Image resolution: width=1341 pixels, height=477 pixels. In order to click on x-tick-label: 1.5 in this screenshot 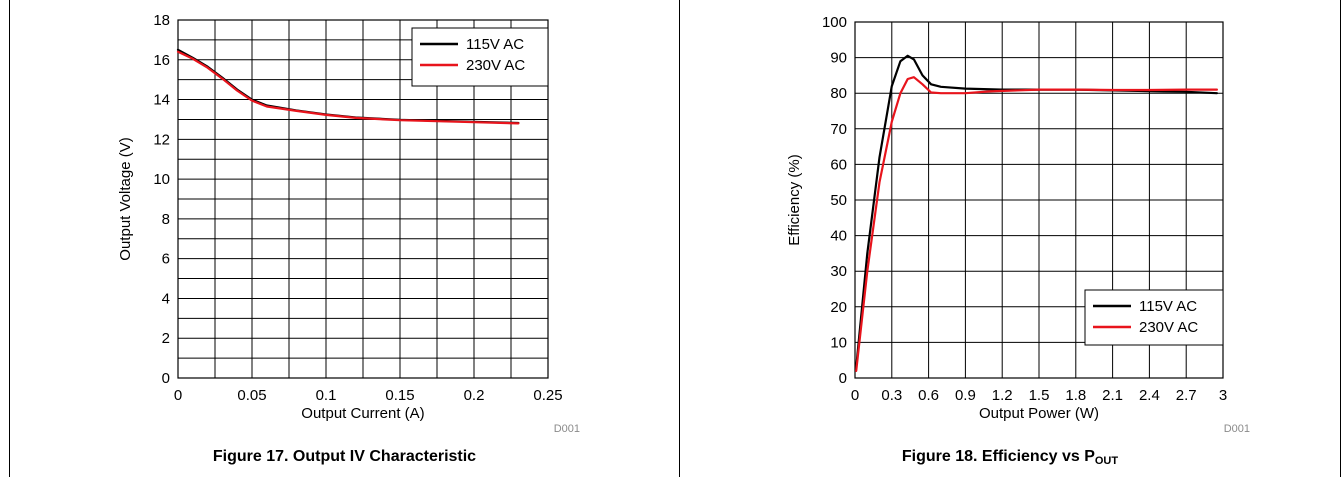, I will do `click(1039, 395)`.